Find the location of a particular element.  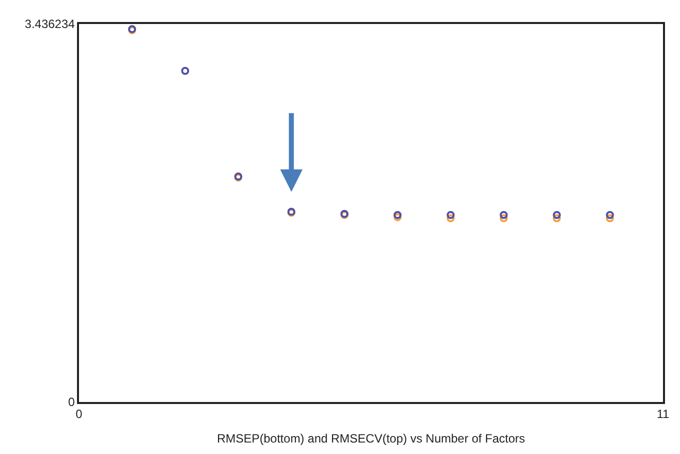

y-tick-label: 3.436234 is located at coordinates (50, 24).